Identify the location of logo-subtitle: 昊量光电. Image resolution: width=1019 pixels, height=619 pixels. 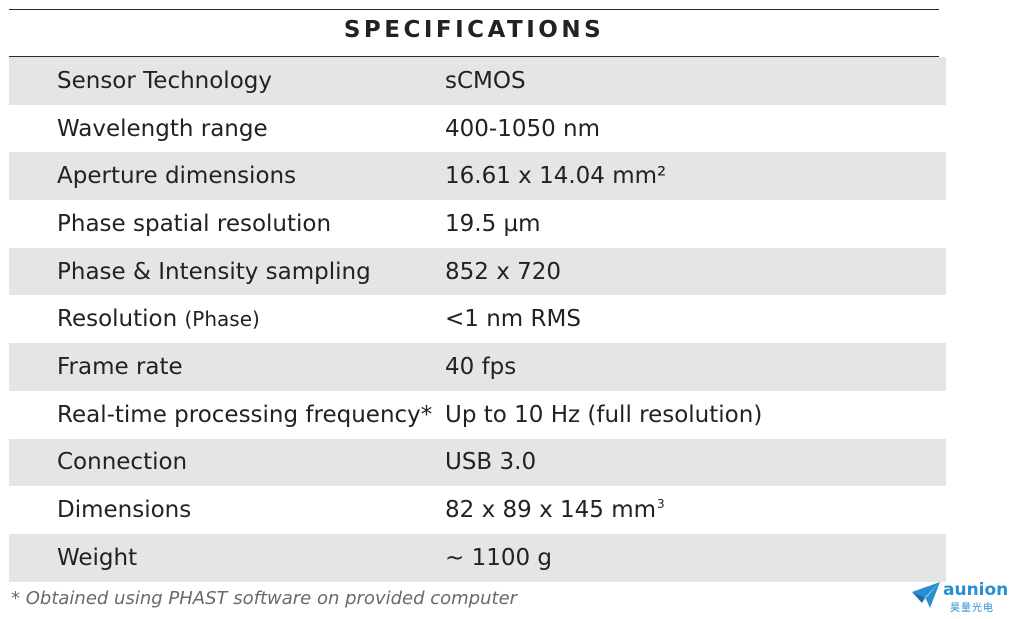
(972, 608).